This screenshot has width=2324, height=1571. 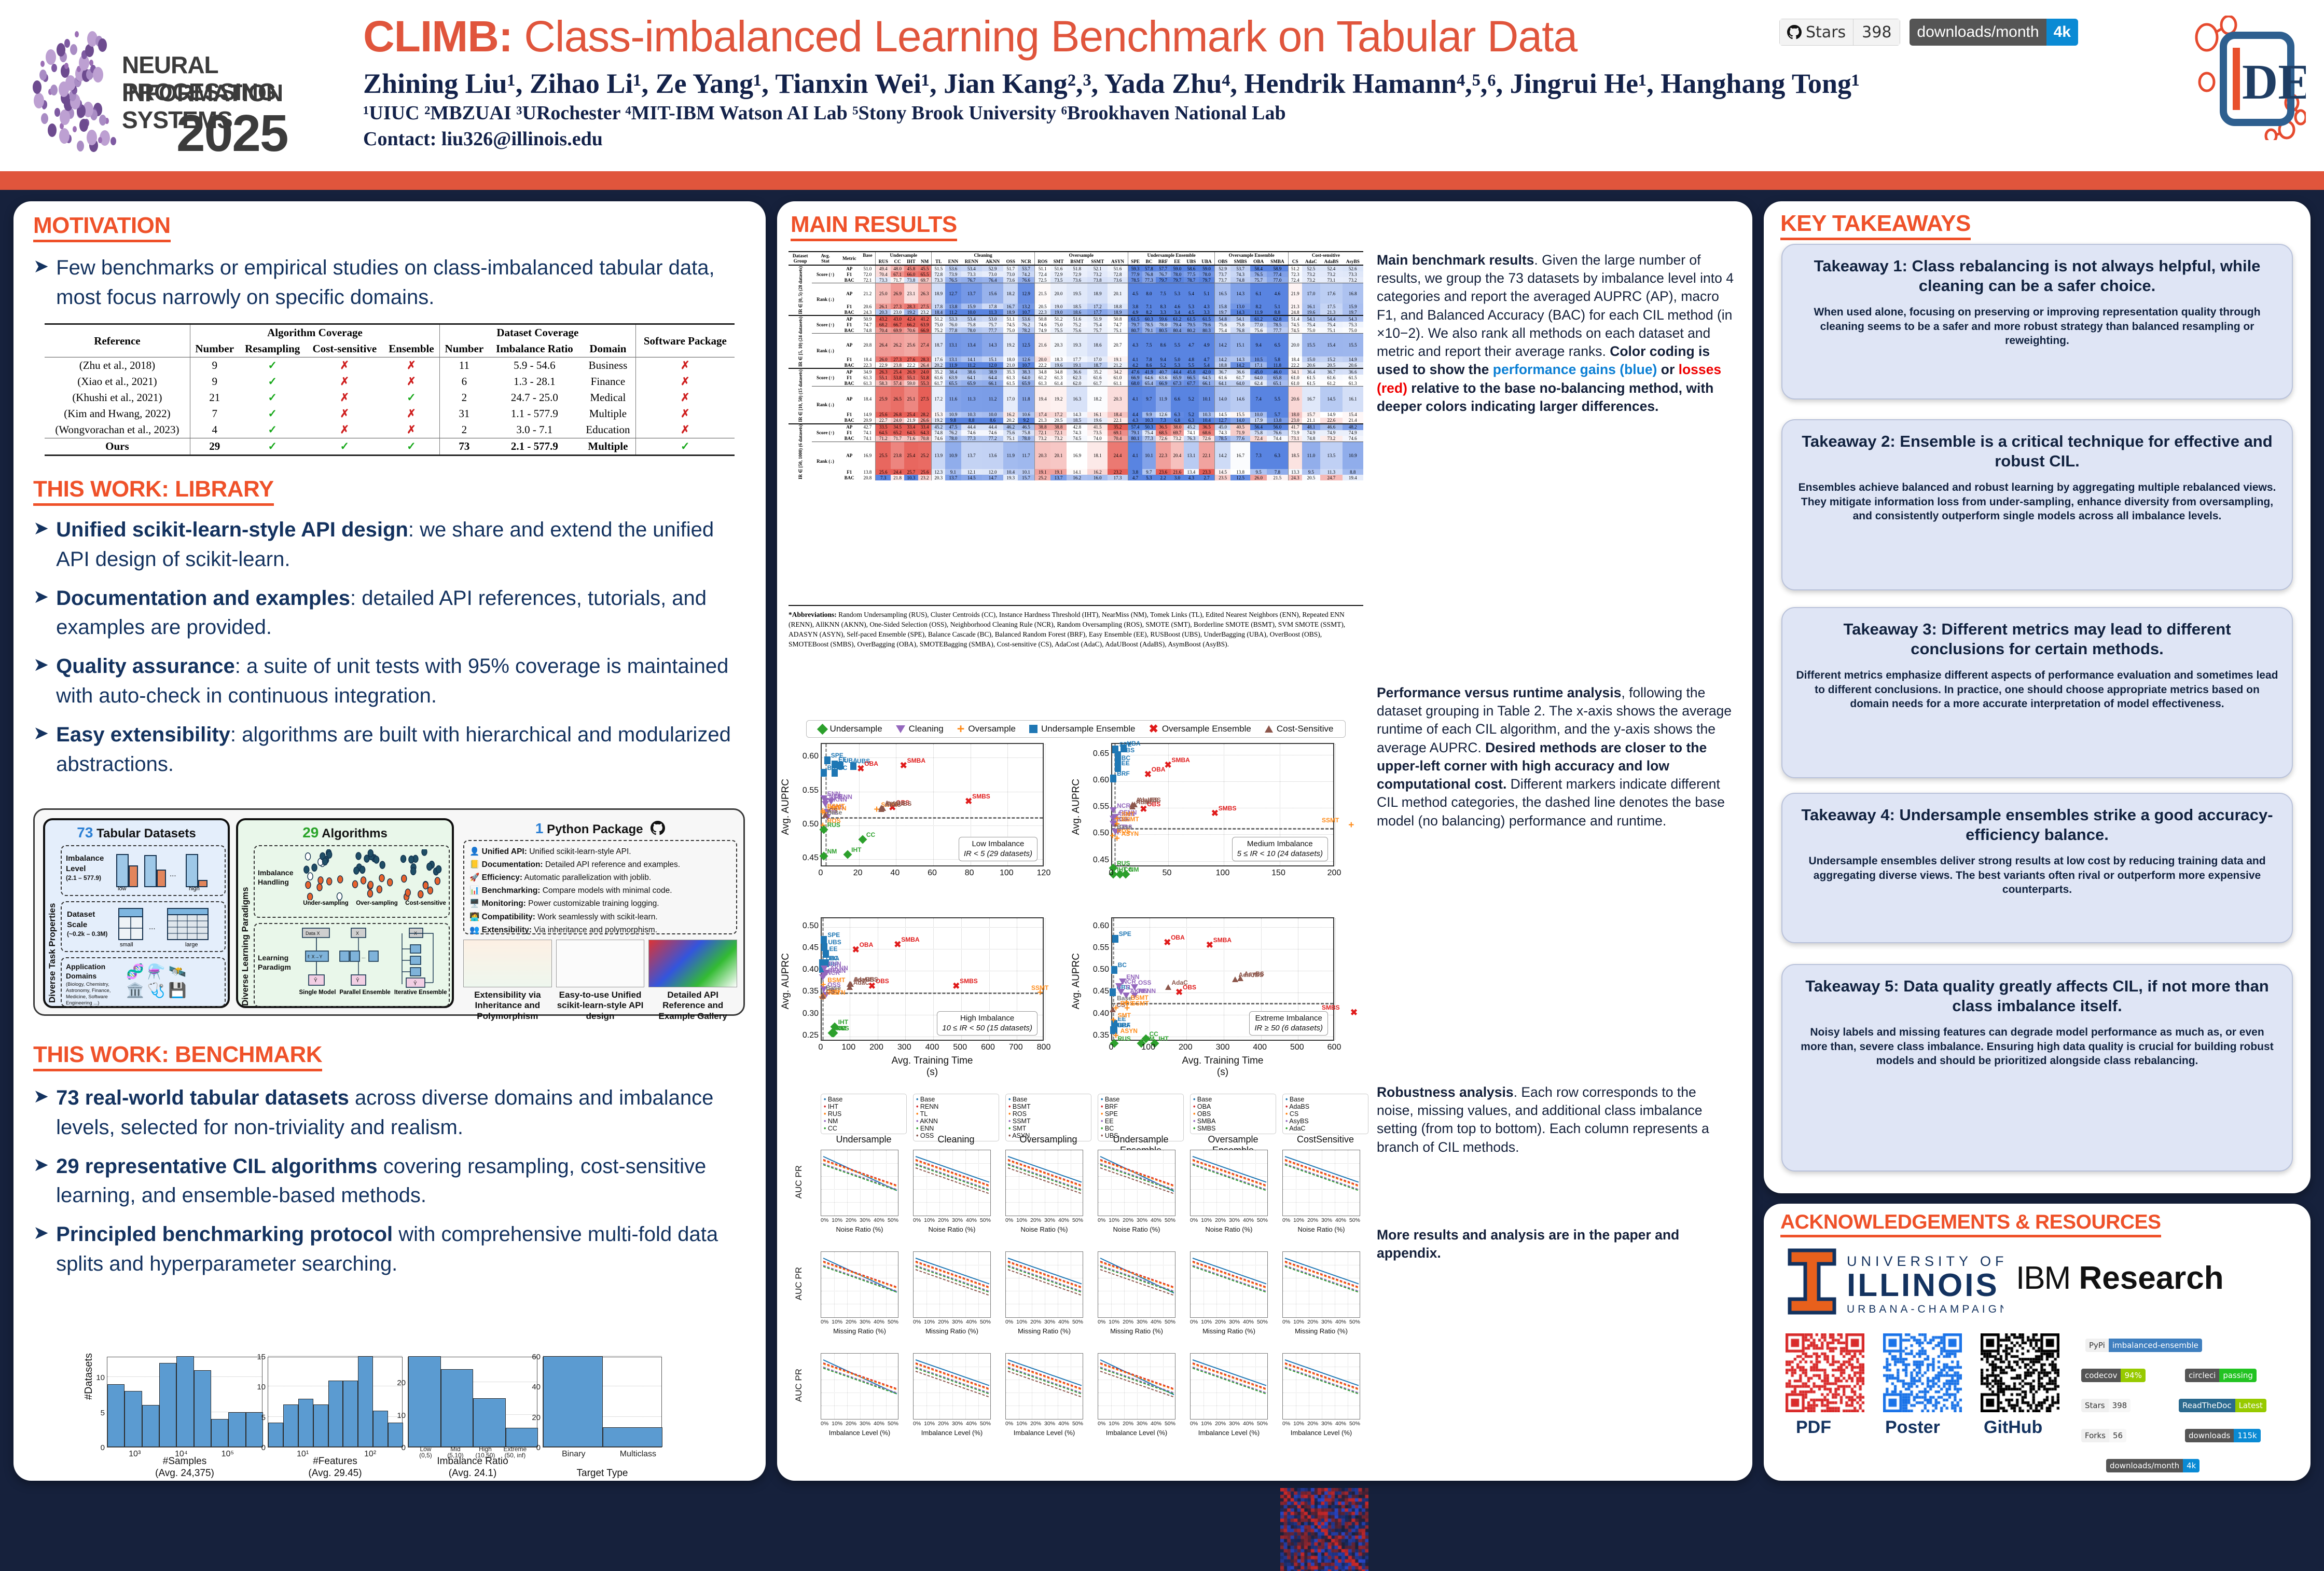 What do you see at coordinates (1312, 366) in the screenshot?
I see `res-cell: 20.6` at bounding box center [1312, 366].